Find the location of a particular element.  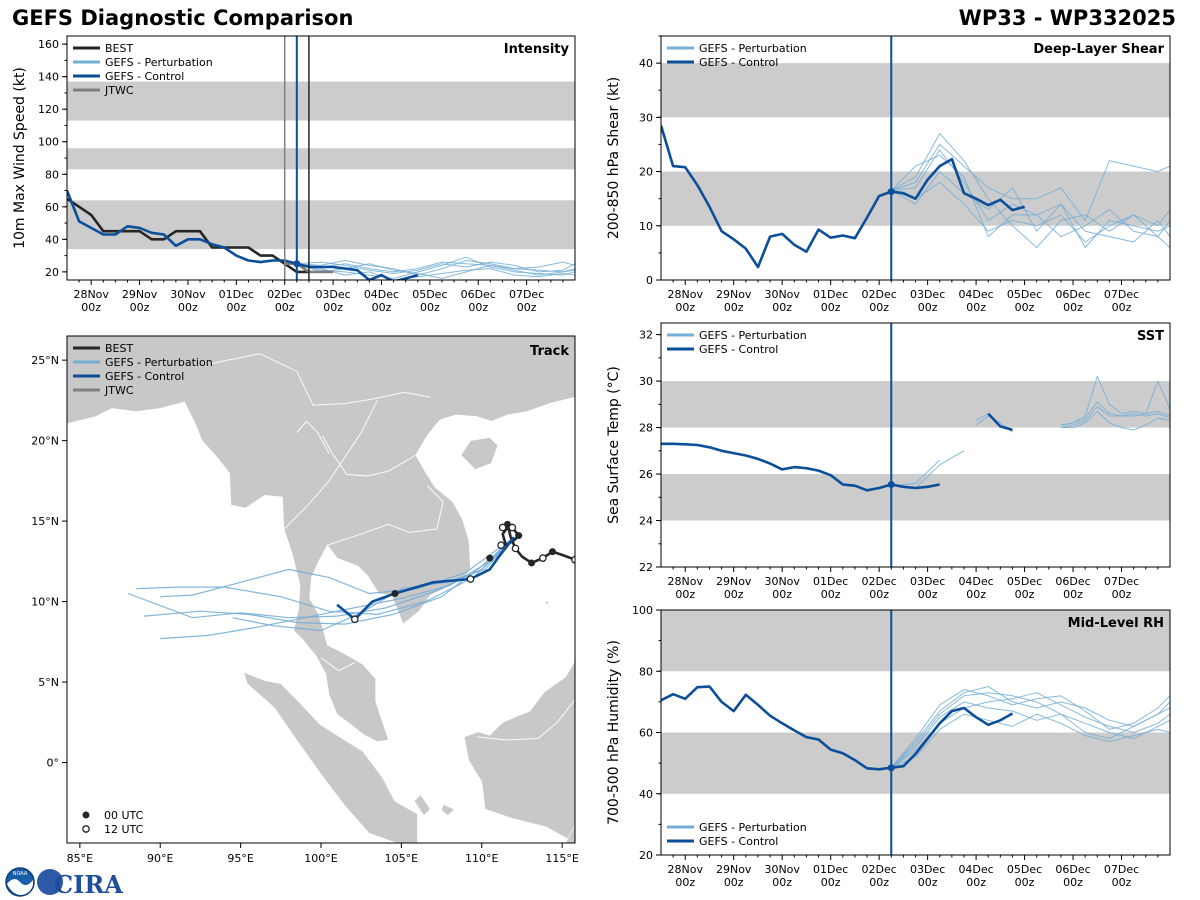

control-point-12z is located at coordinates (470, 579).